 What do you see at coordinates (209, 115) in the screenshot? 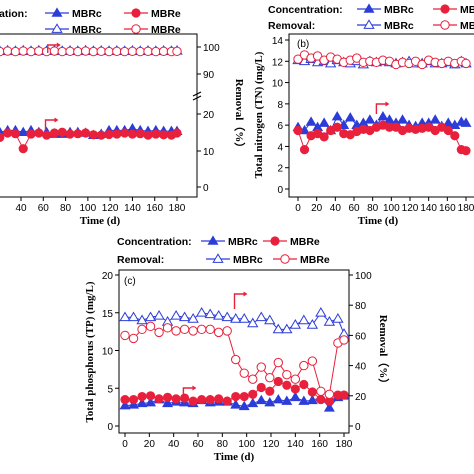
I see `panel-a-right-tick-label: 20` at bounding box center [209, 115].